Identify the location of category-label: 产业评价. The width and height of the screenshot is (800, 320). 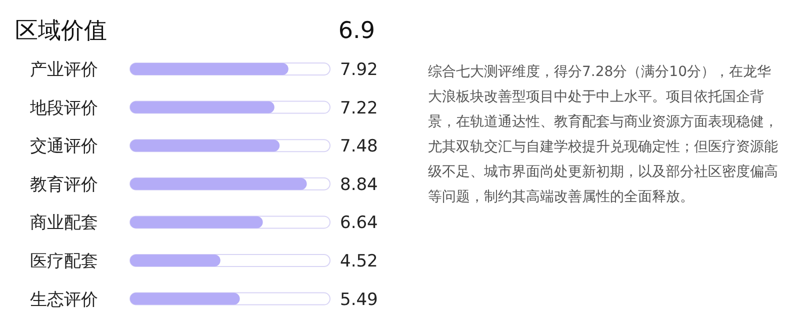
(64, 70).